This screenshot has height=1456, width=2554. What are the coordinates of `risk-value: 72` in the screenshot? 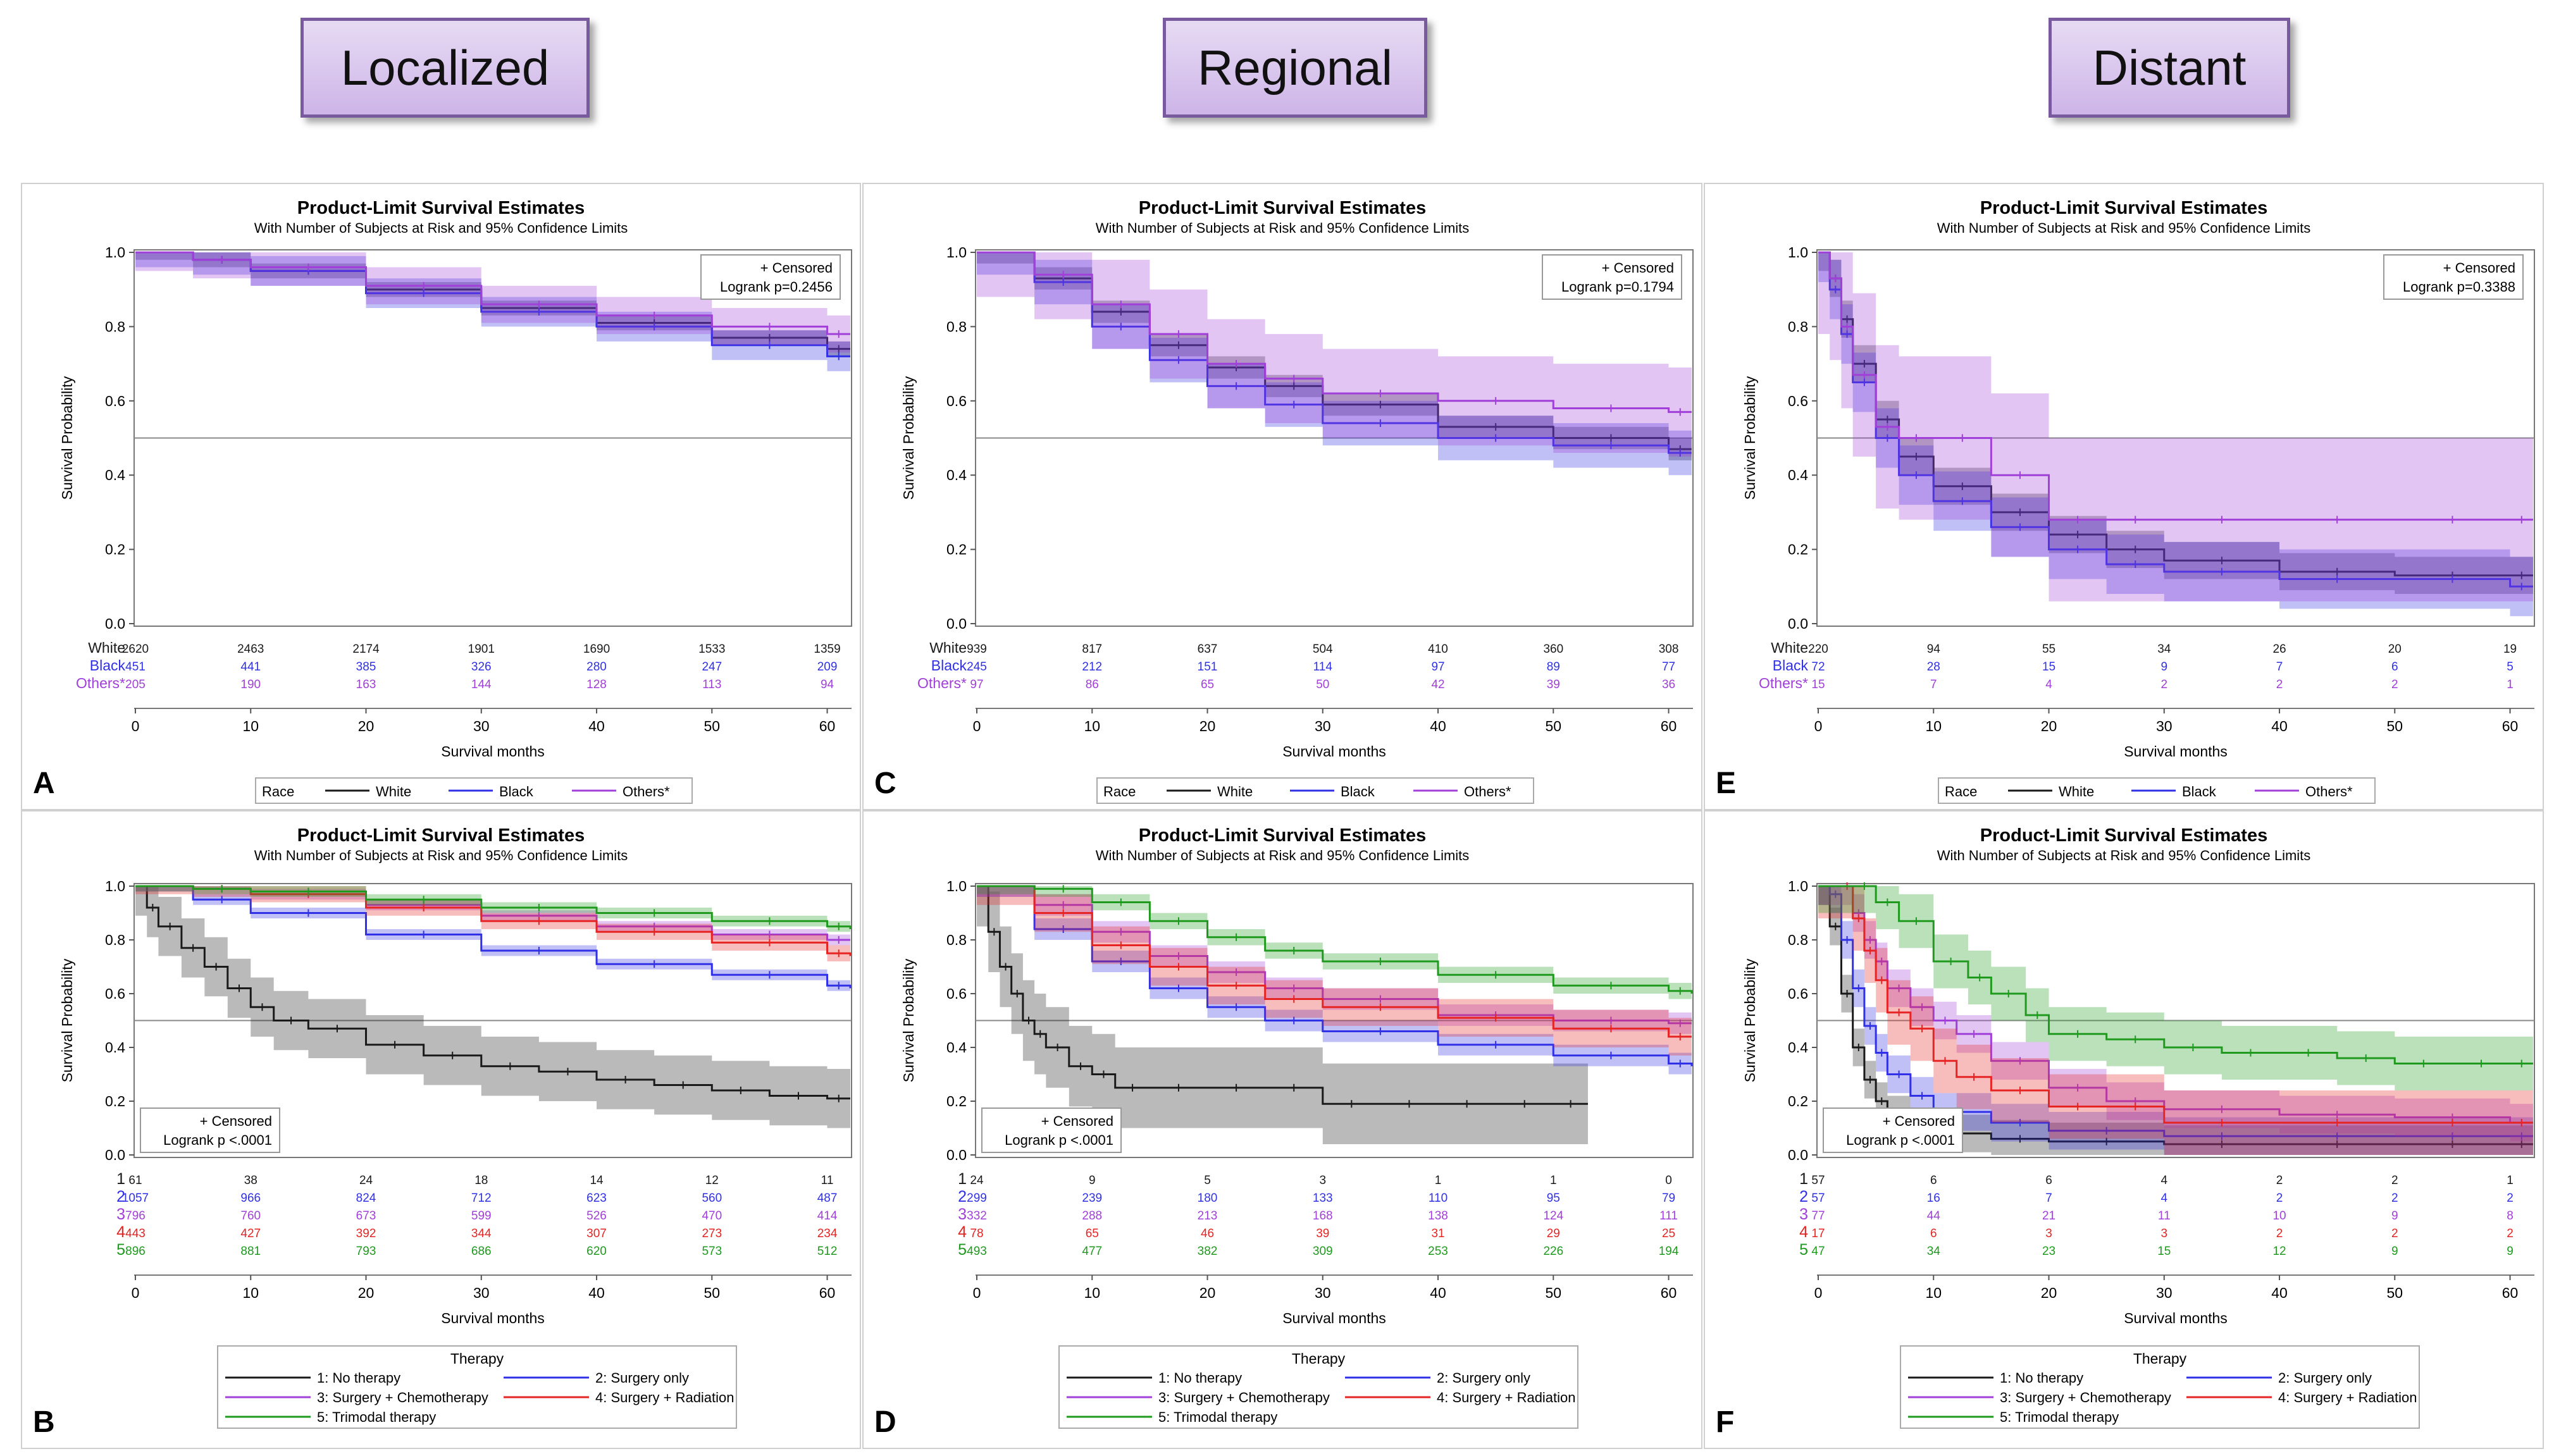 It's located at (1818, 667).